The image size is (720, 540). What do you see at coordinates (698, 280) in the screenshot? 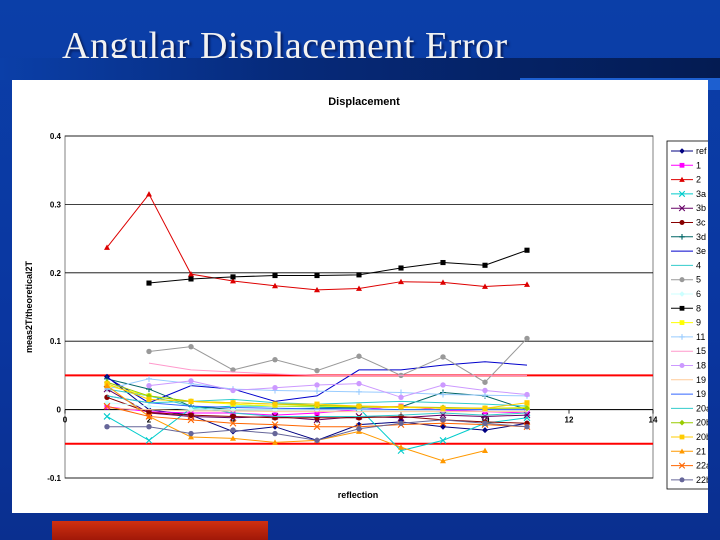
I see `legend-label: 5` at bounding box center [698, 280].